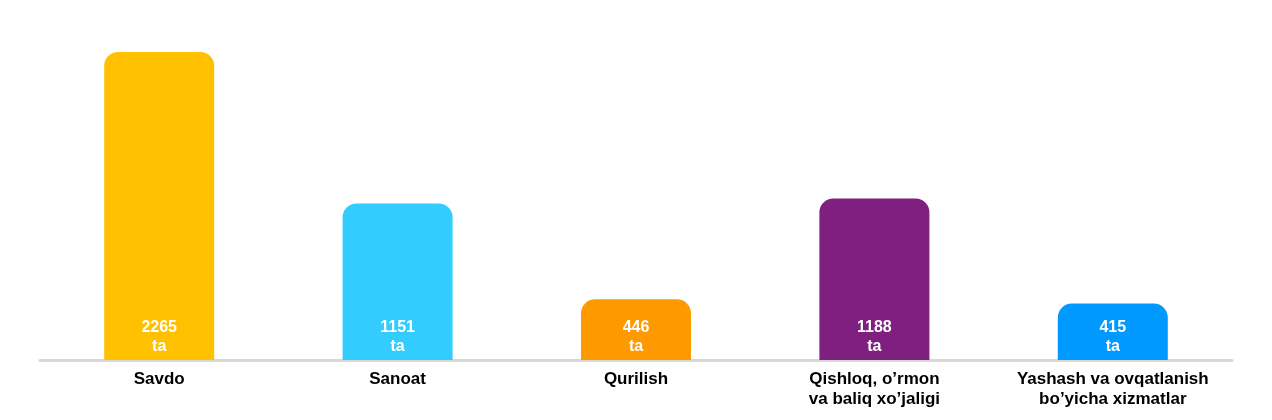  I want to click on data-label: 446 ta, so click(636, 336).